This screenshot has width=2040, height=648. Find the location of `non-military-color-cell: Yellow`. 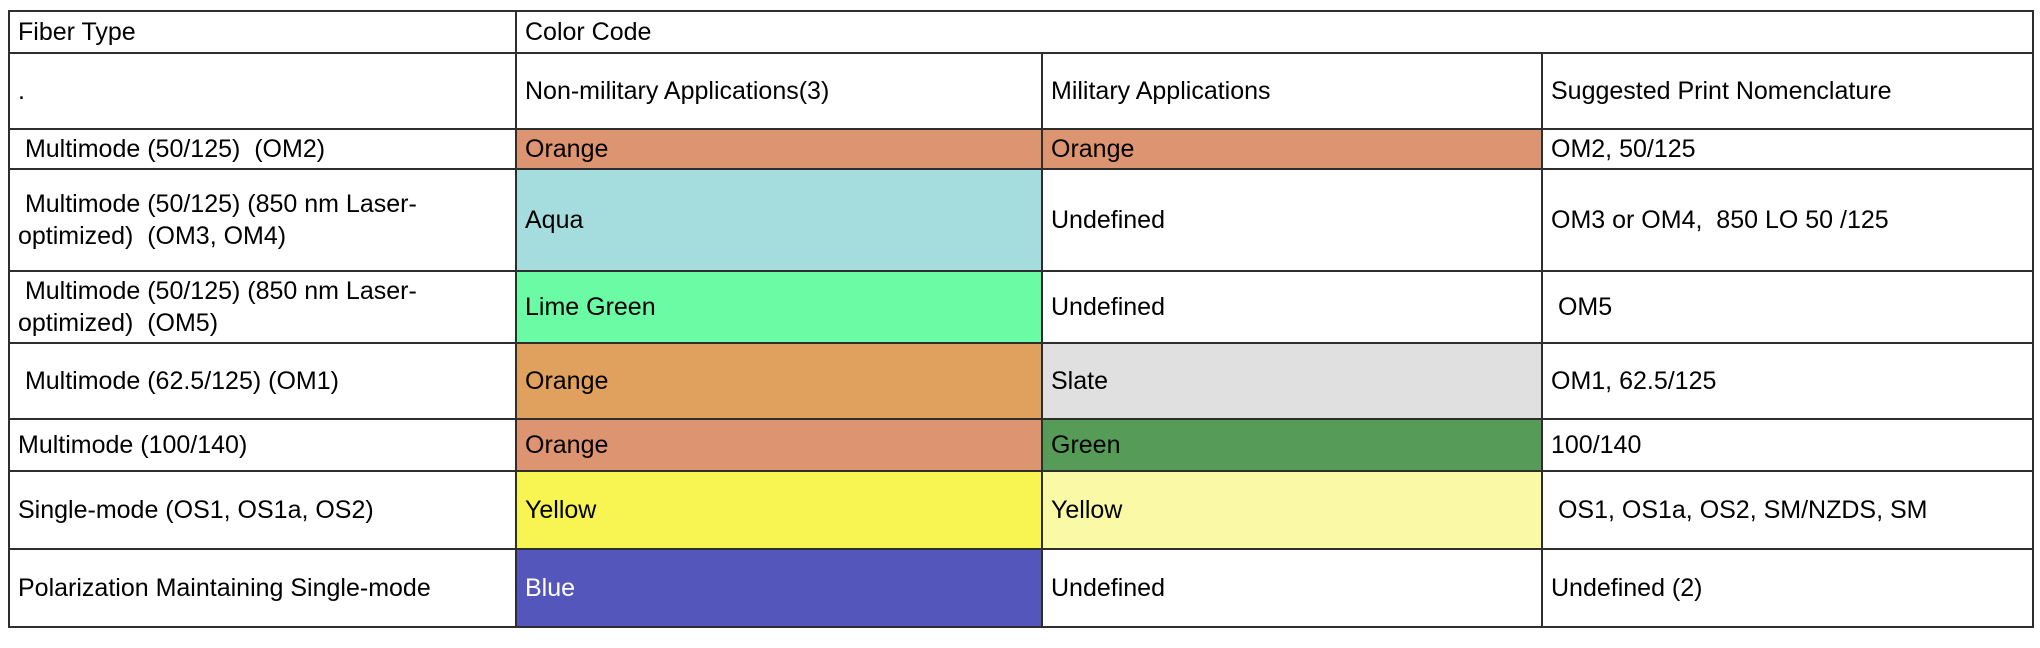

non-military-color-cell: Yellow is located at coordinates (779, 510).